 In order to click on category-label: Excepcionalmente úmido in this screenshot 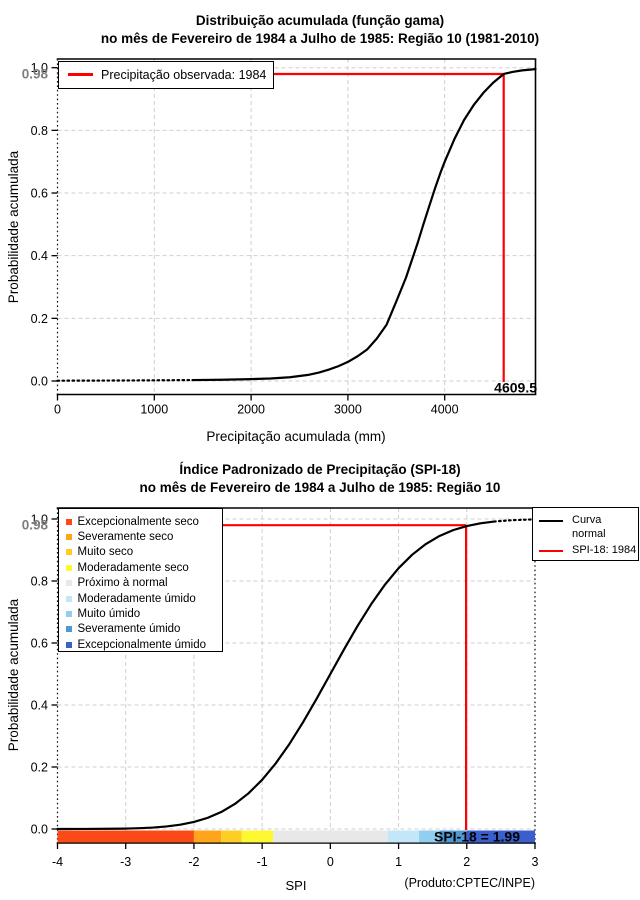, I will do `click(142, 644)`.